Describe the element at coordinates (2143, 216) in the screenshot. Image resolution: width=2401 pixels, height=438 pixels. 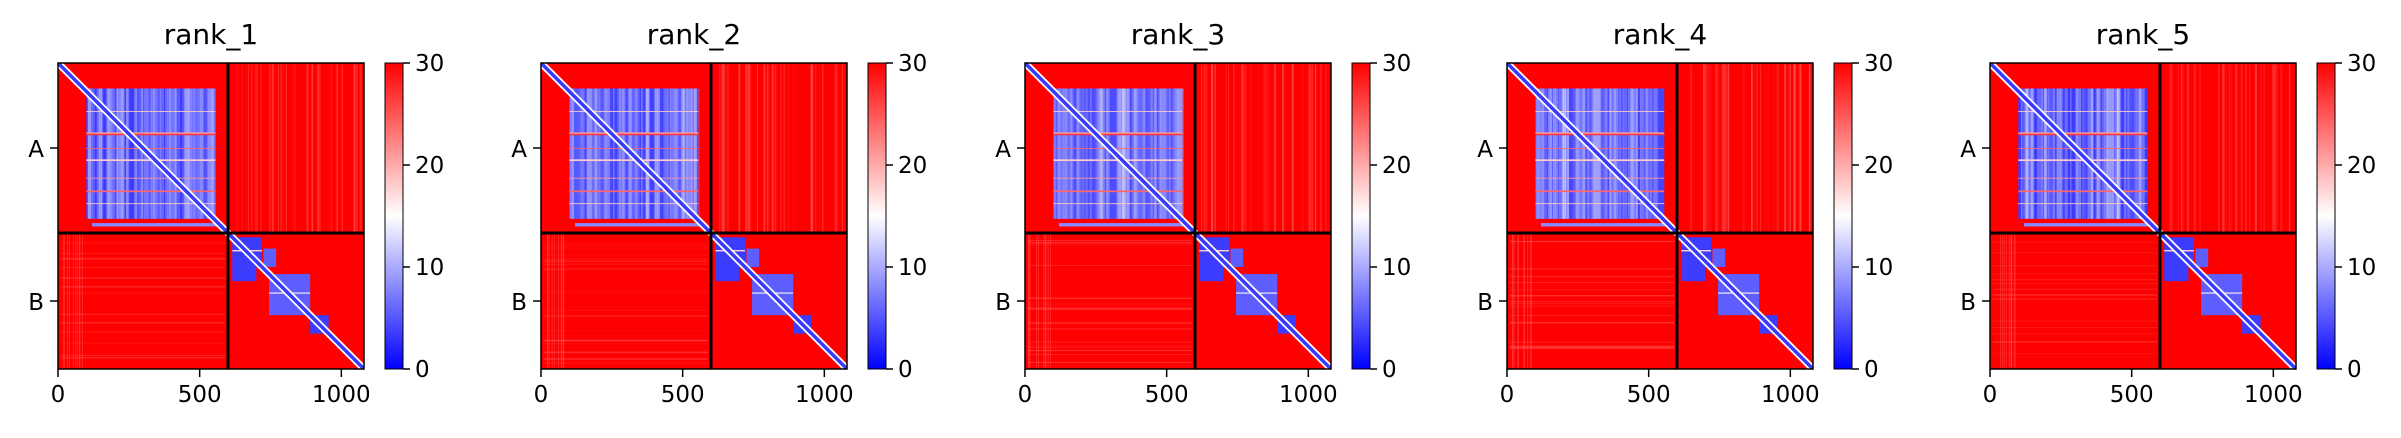
I see `diagonal` at that location.